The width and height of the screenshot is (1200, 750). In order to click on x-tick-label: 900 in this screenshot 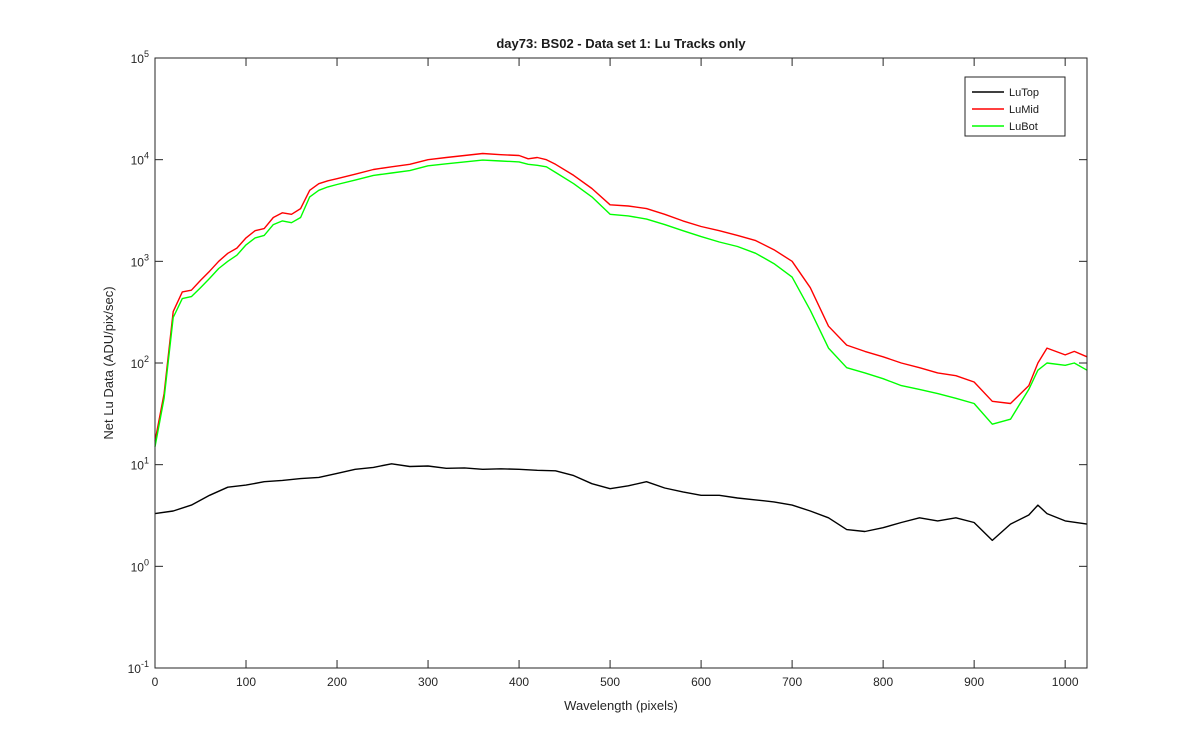, I will do `click(974, 682)`.